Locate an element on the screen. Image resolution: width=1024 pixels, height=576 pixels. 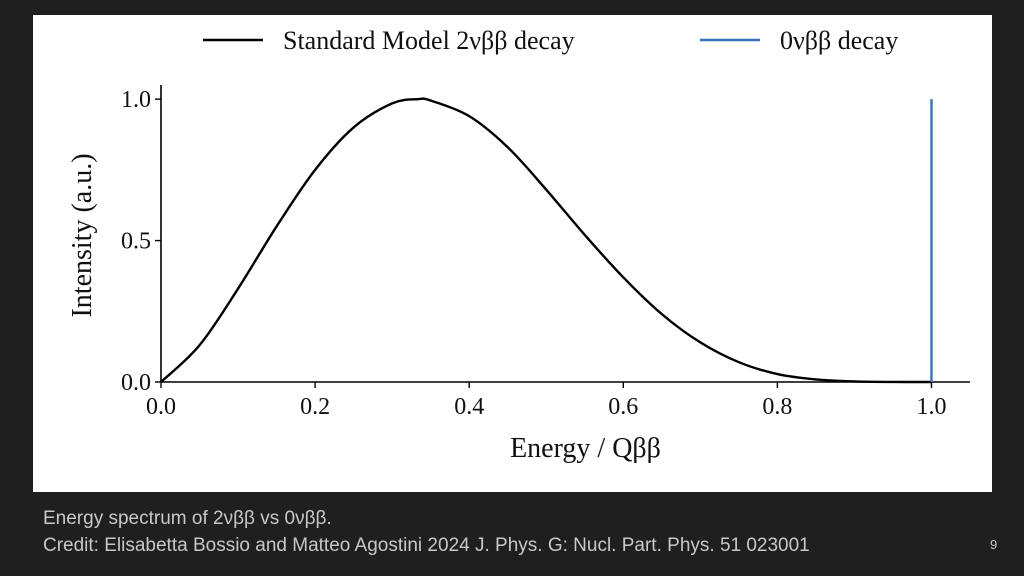
x-tick-label: 0.6 is located at coordinates (623, 407).